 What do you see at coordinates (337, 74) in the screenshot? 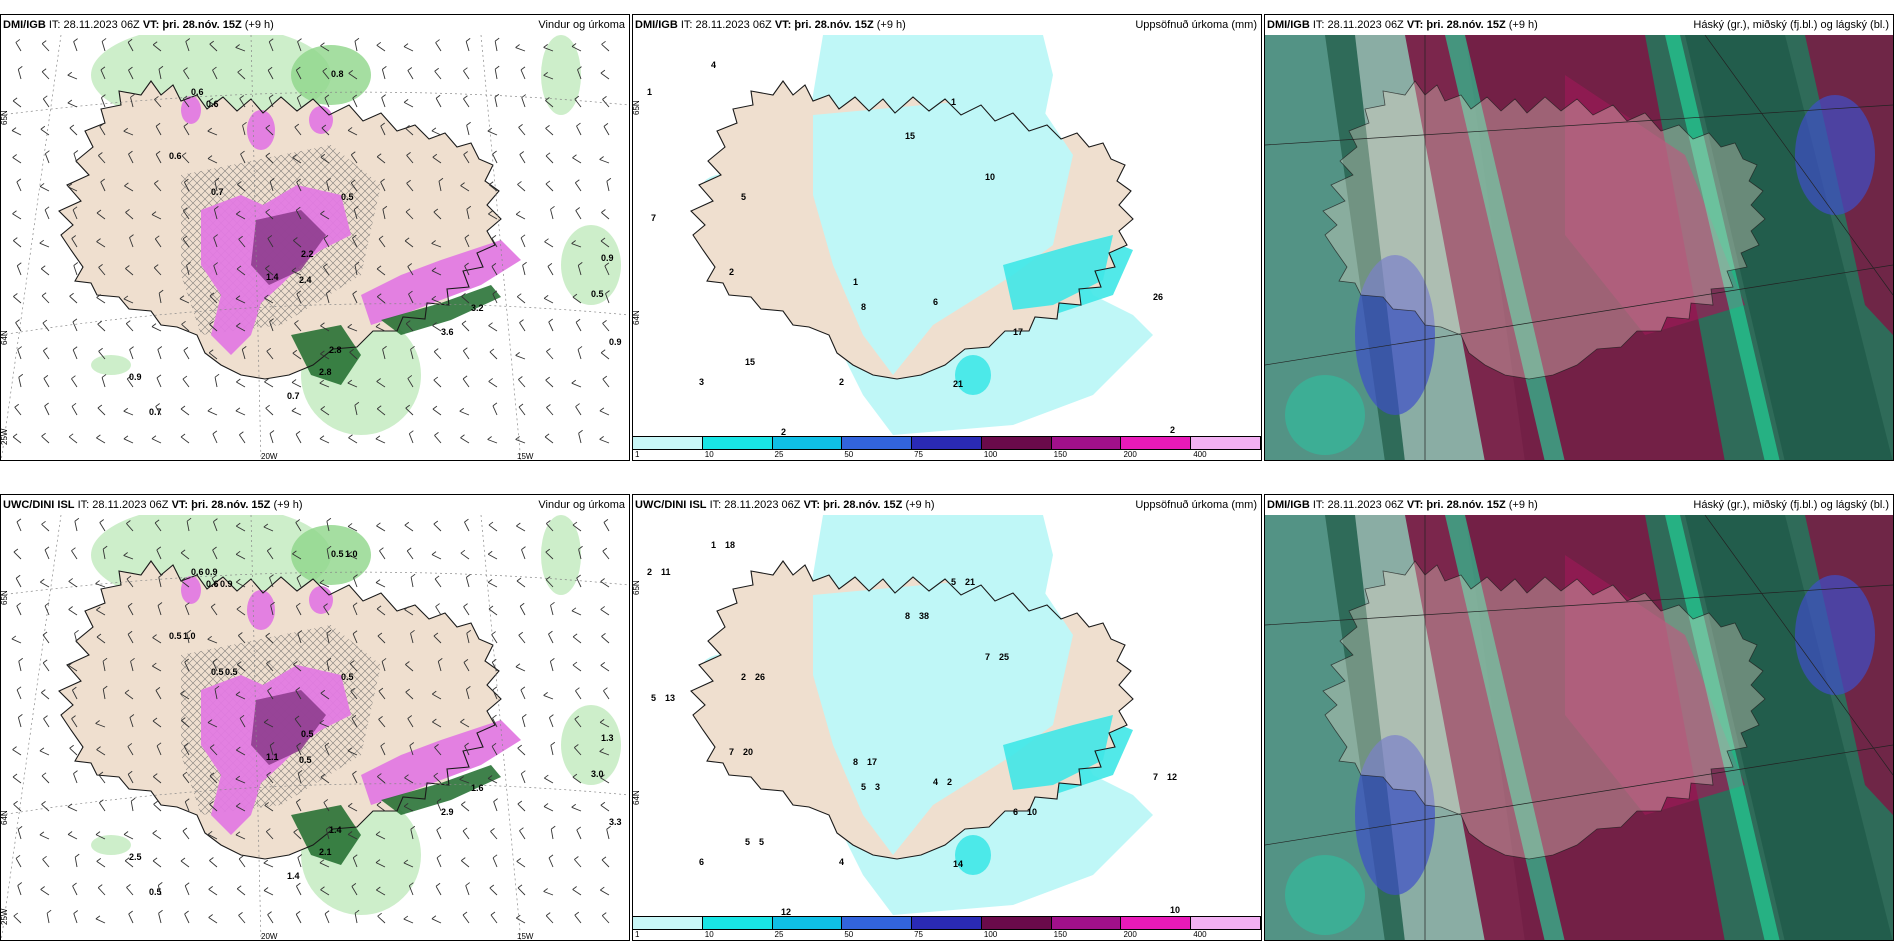
I see `value-label: 0.8` at bounding box center [337, 74].